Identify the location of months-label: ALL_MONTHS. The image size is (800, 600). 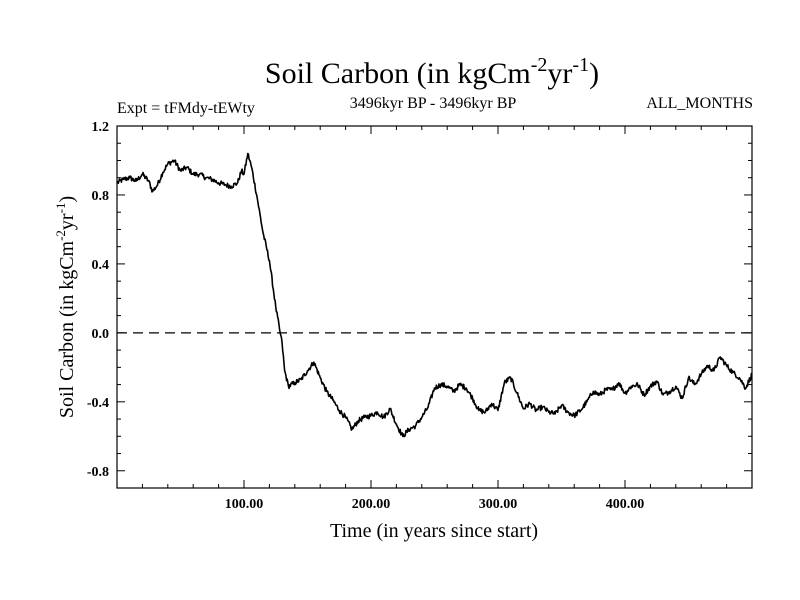
(699, 103).